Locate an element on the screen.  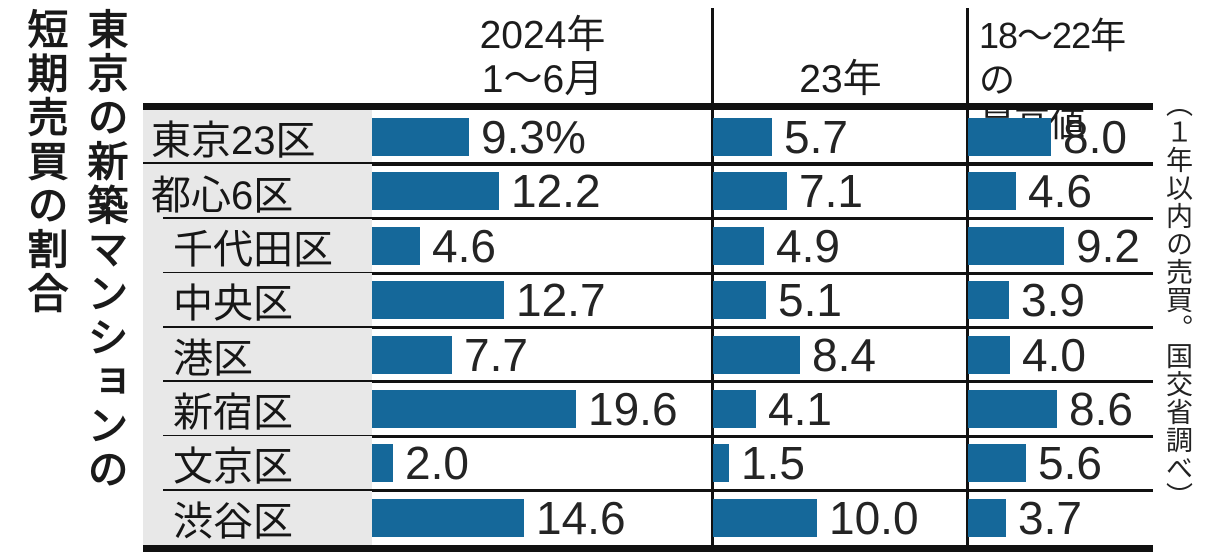
table-row: 東京23区 9.3% 5.7 8.0 is located at coordinates (648, 138).